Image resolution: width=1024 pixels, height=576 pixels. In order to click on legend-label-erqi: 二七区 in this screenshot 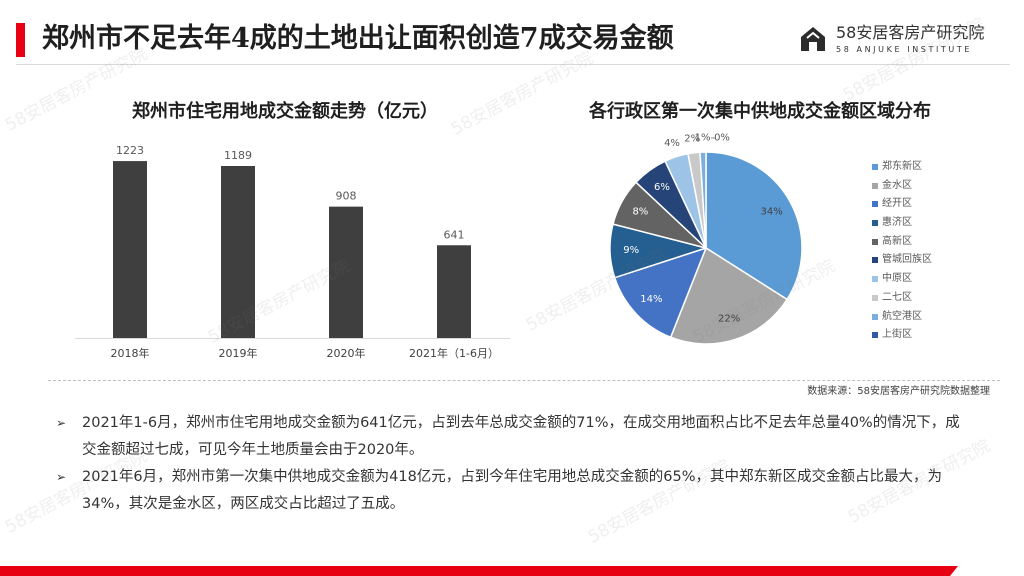, I will do `click(897, 297)`.